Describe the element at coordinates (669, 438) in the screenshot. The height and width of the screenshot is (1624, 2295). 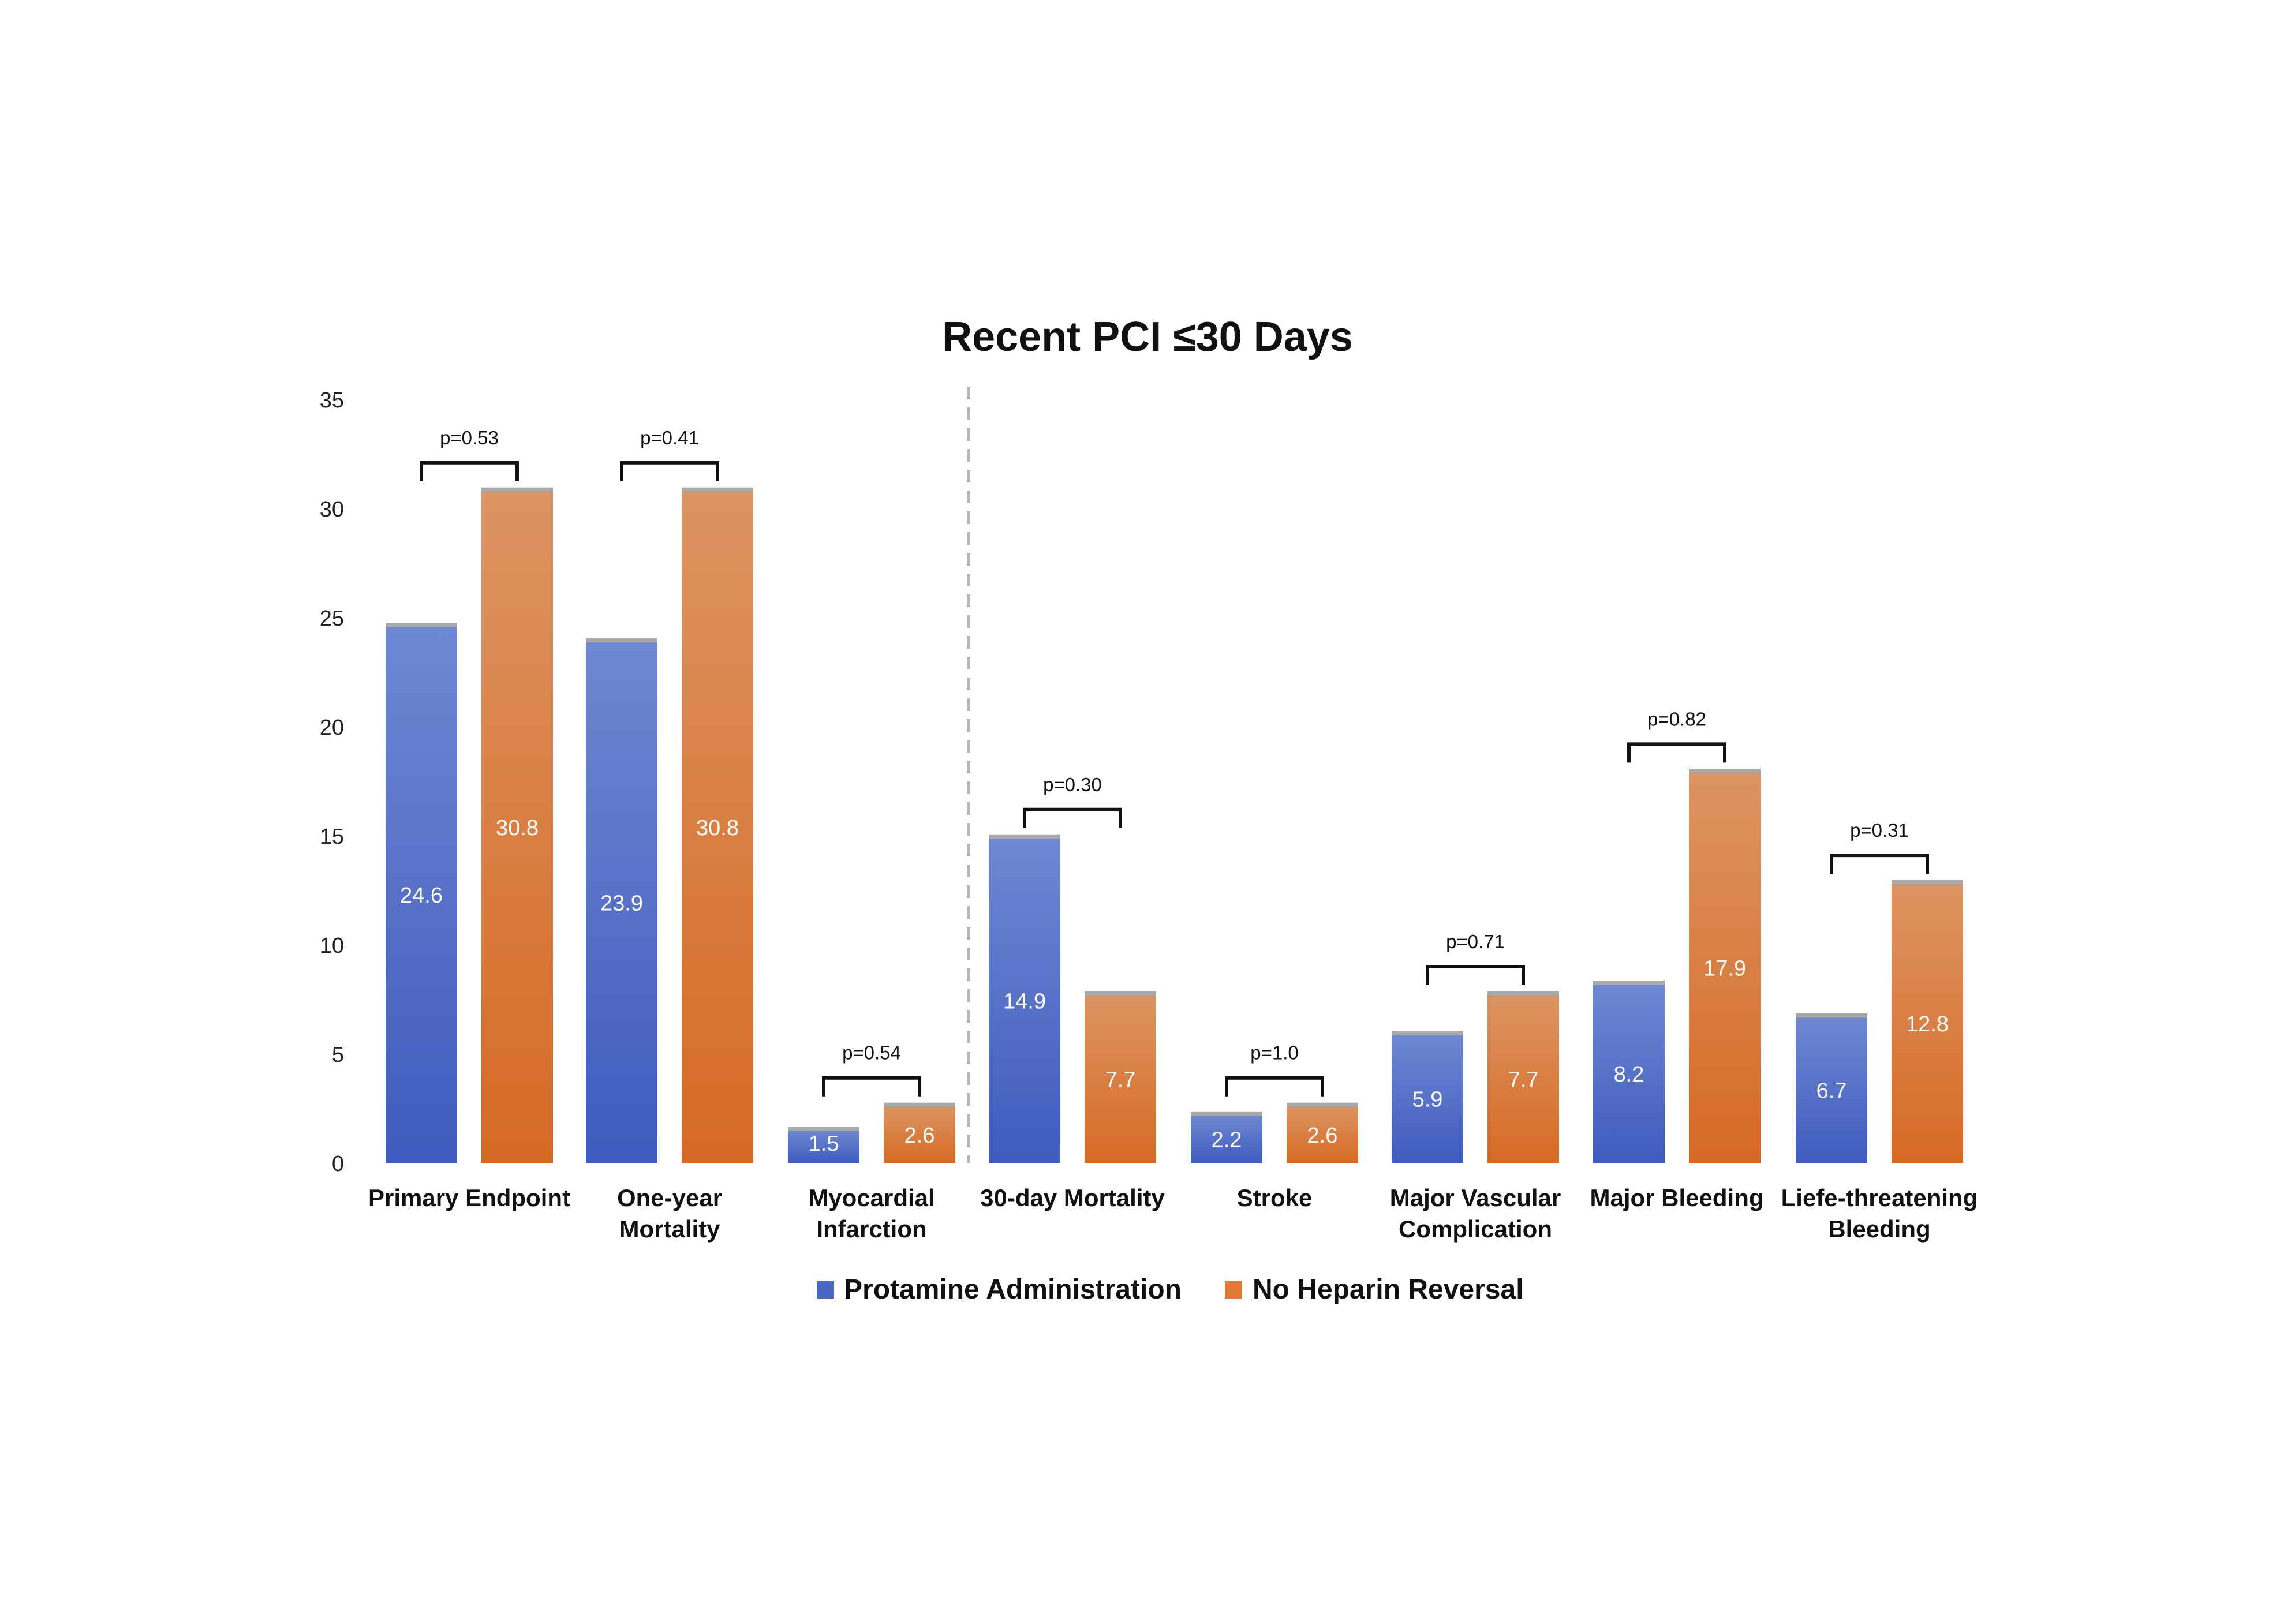
I see `p-value-label: p=0.41` at that location.